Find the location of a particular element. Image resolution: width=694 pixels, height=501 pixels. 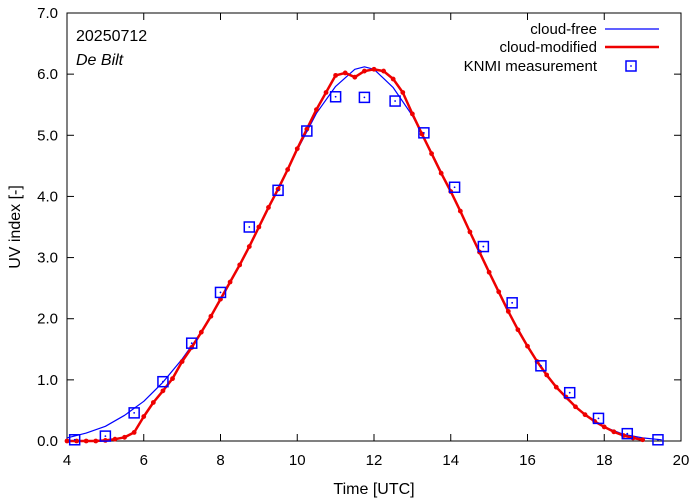

x-tick-label: 6 is located at coordinates (144, 460).